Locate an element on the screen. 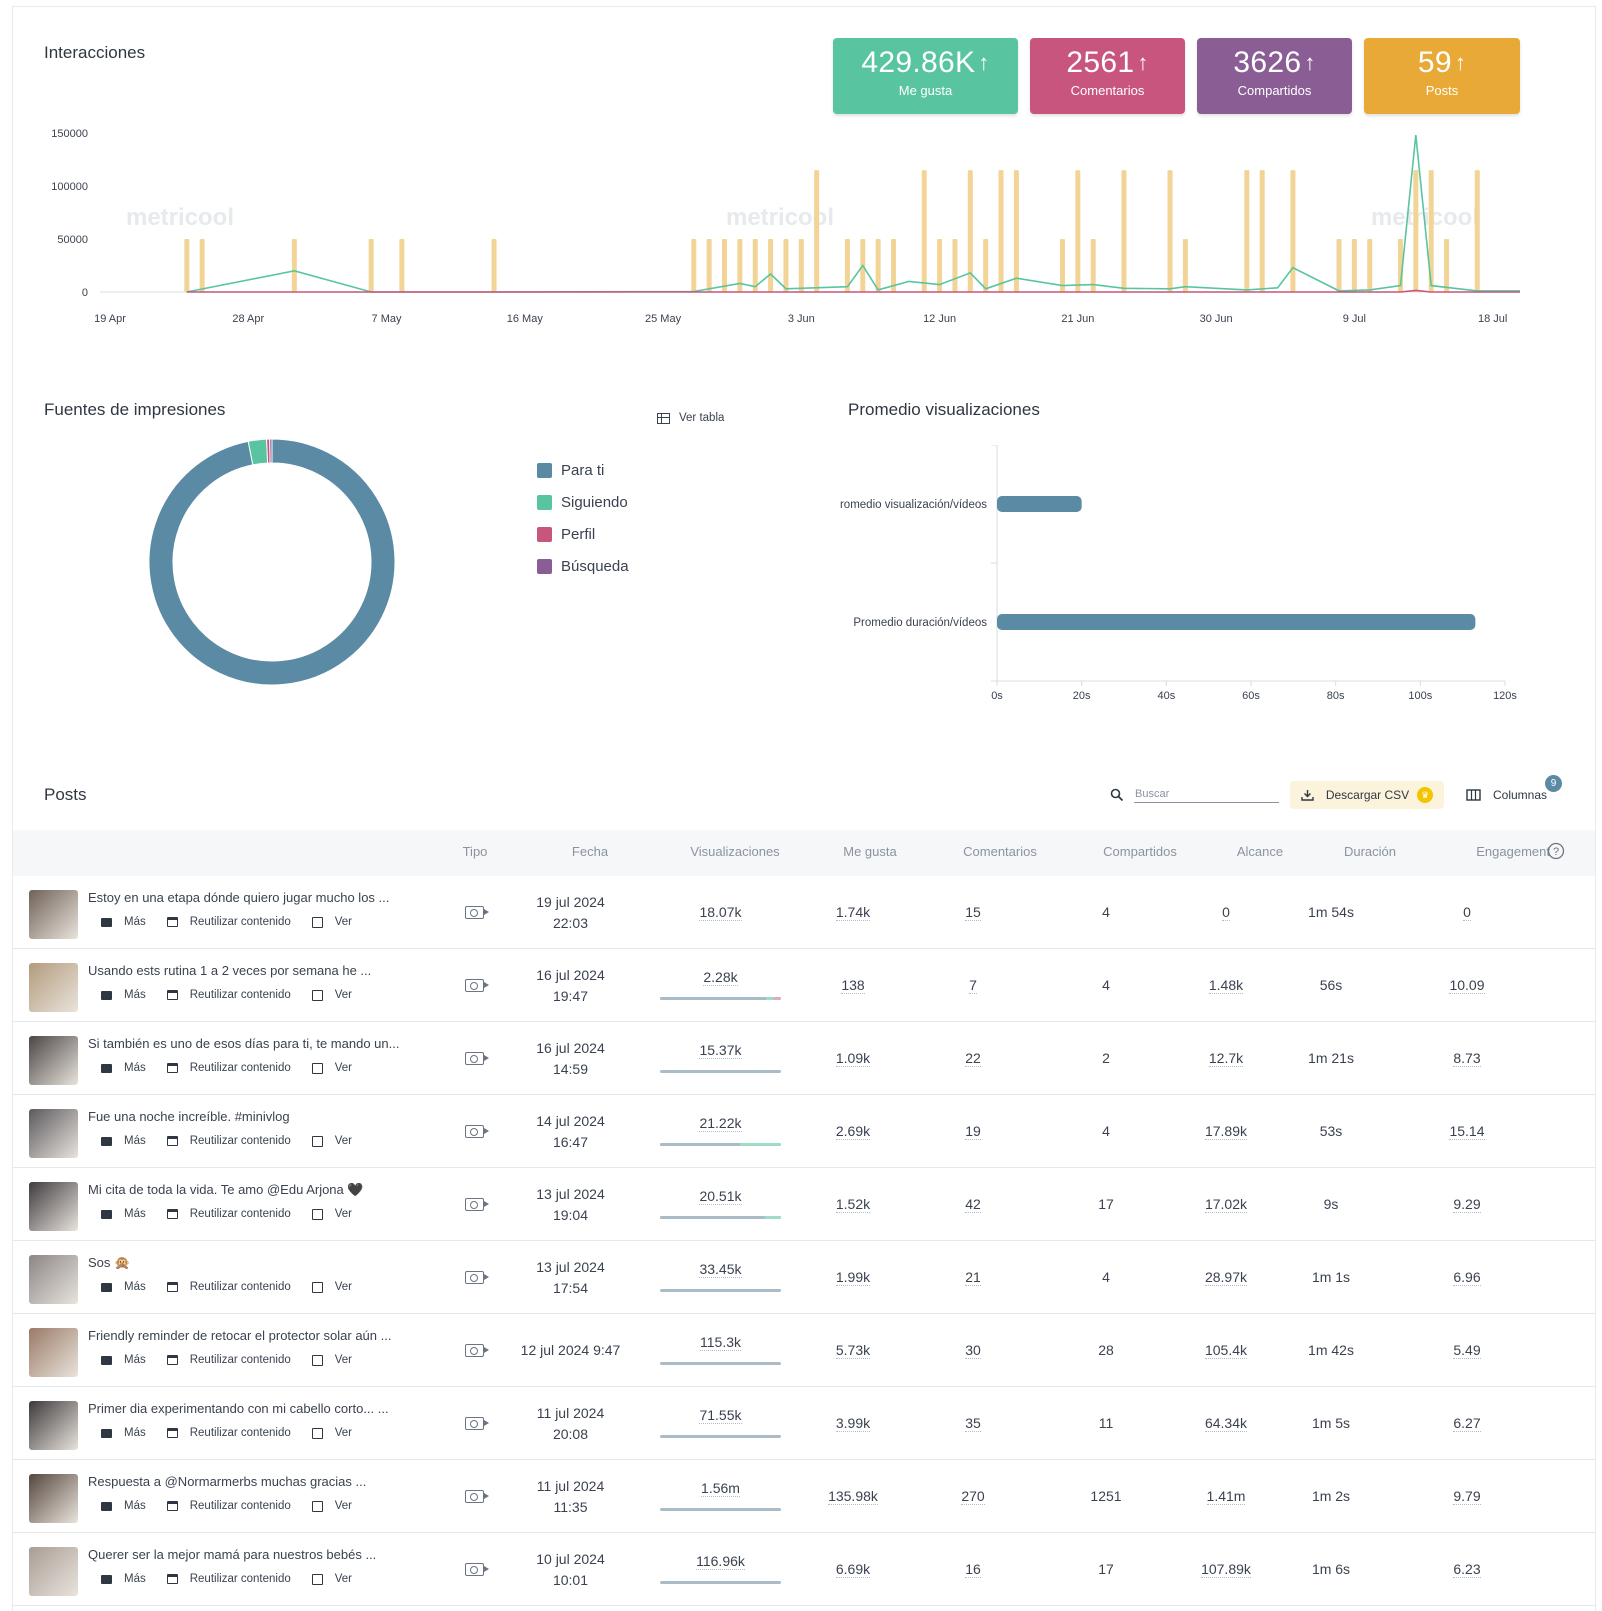 The height and width of the screenshot is (1611, 1602). calendar-icon is located at coordinates (172, 1141).